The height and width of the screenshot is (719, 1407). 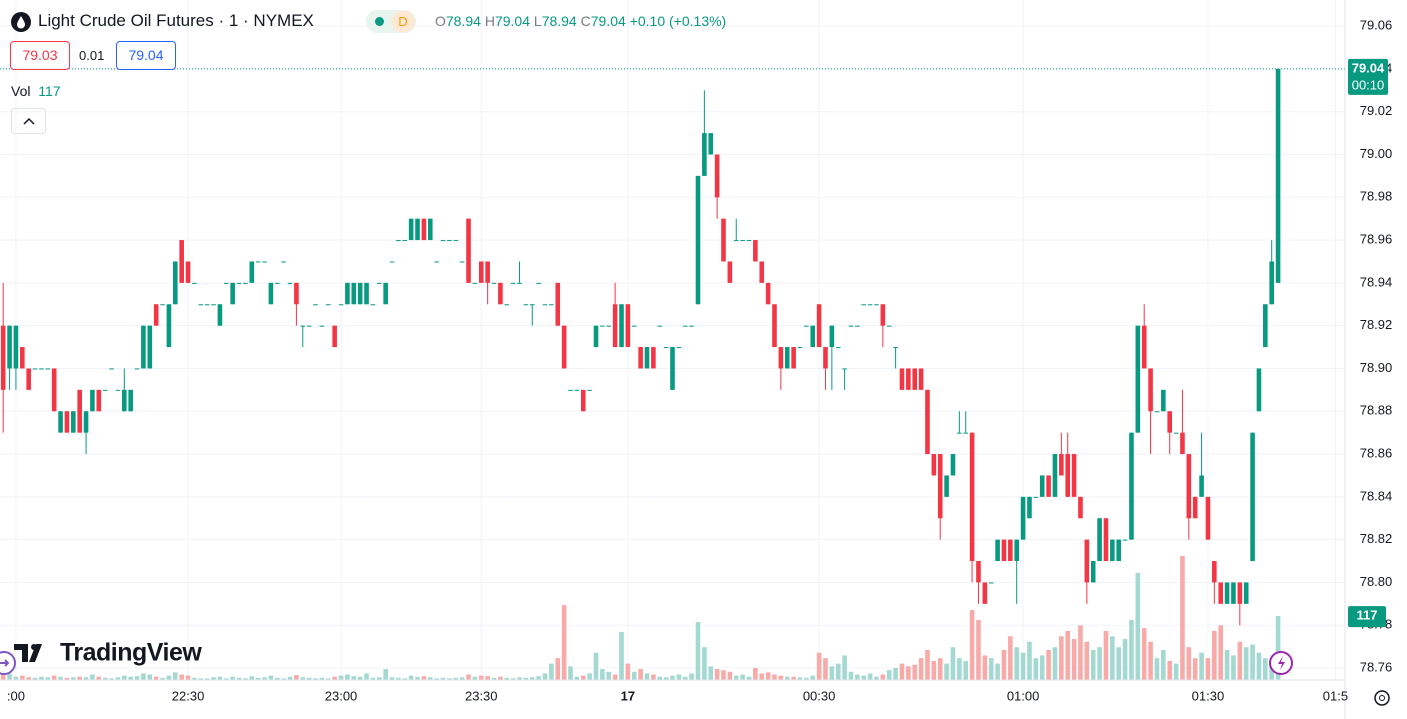 I want to click on y-tick-label: 79.06, so click(x=1376, y=25).